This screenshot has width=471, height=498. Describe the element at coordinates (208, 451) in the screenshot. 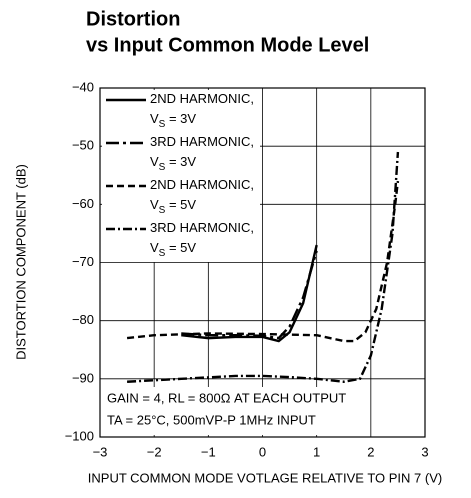

I see `x-tick-label: −1` at that location.